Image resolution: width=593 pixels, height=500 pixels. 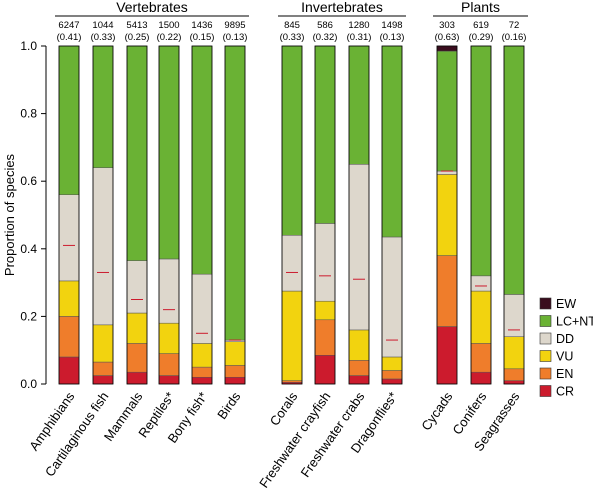 What do you see at coordinates (69, 37) in the screenshot?
I see `threatened-proportion: (0.41)` at bounding box center [69, 37].